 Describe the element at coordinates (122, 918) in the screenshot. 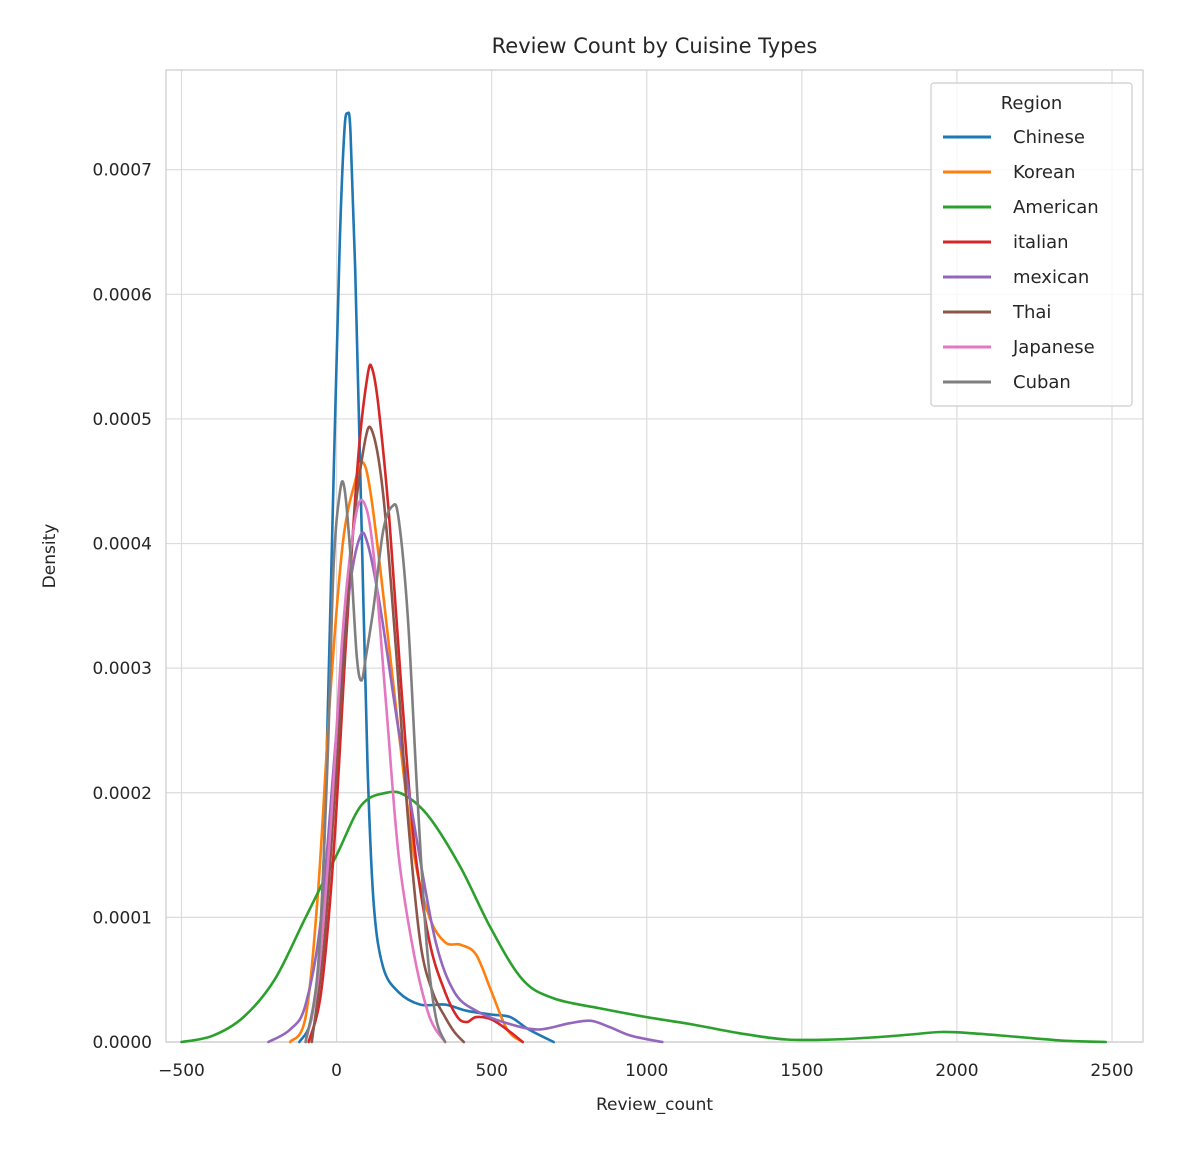

I see `y-tick-label: 0.0001` at that location.